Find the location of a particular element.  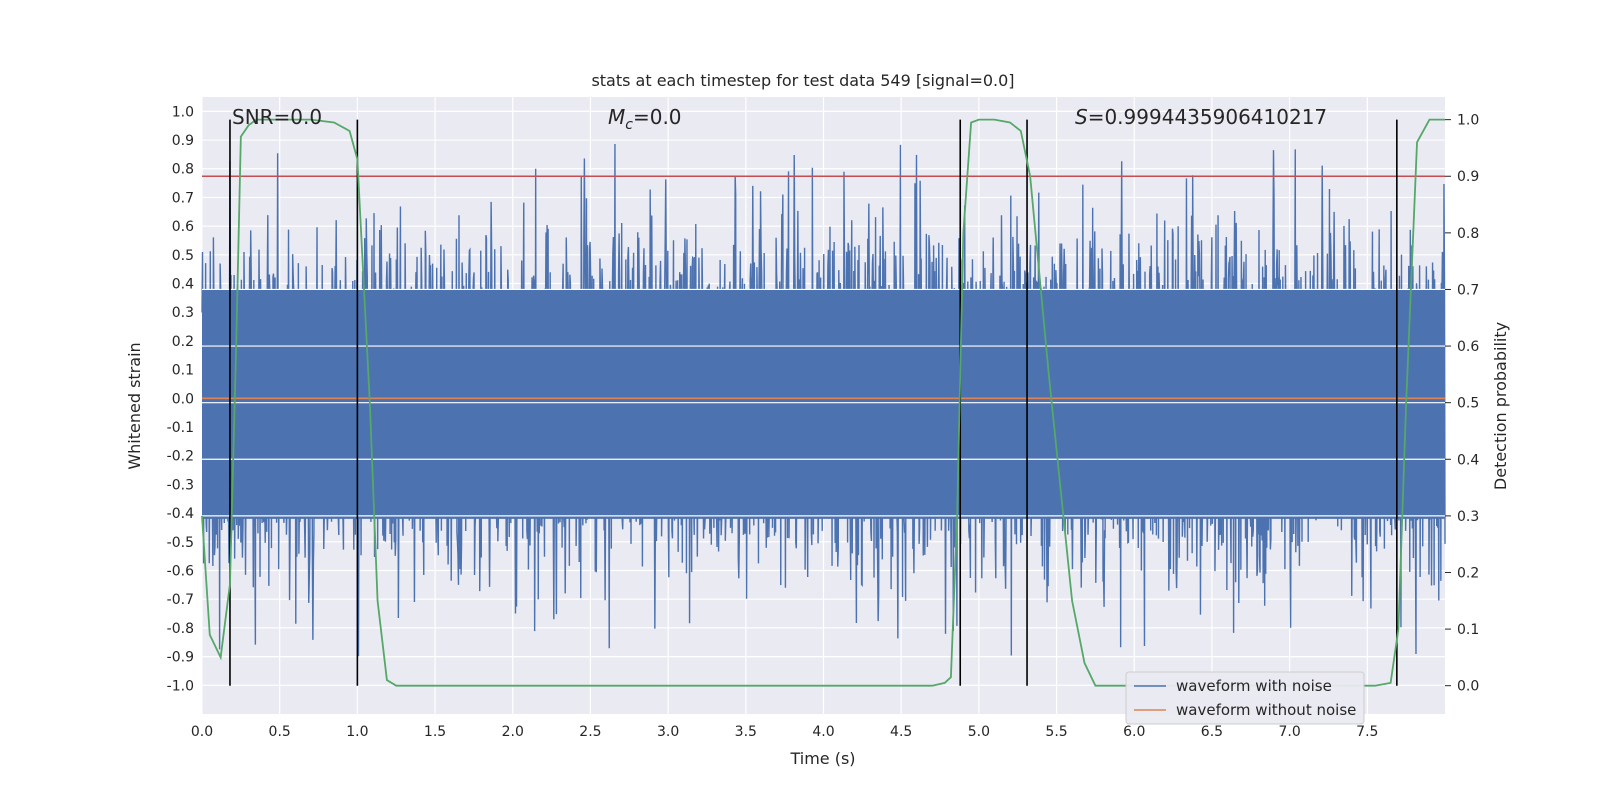

legend-label-noise: waveform with noise is located at coordinates (1254, 686).